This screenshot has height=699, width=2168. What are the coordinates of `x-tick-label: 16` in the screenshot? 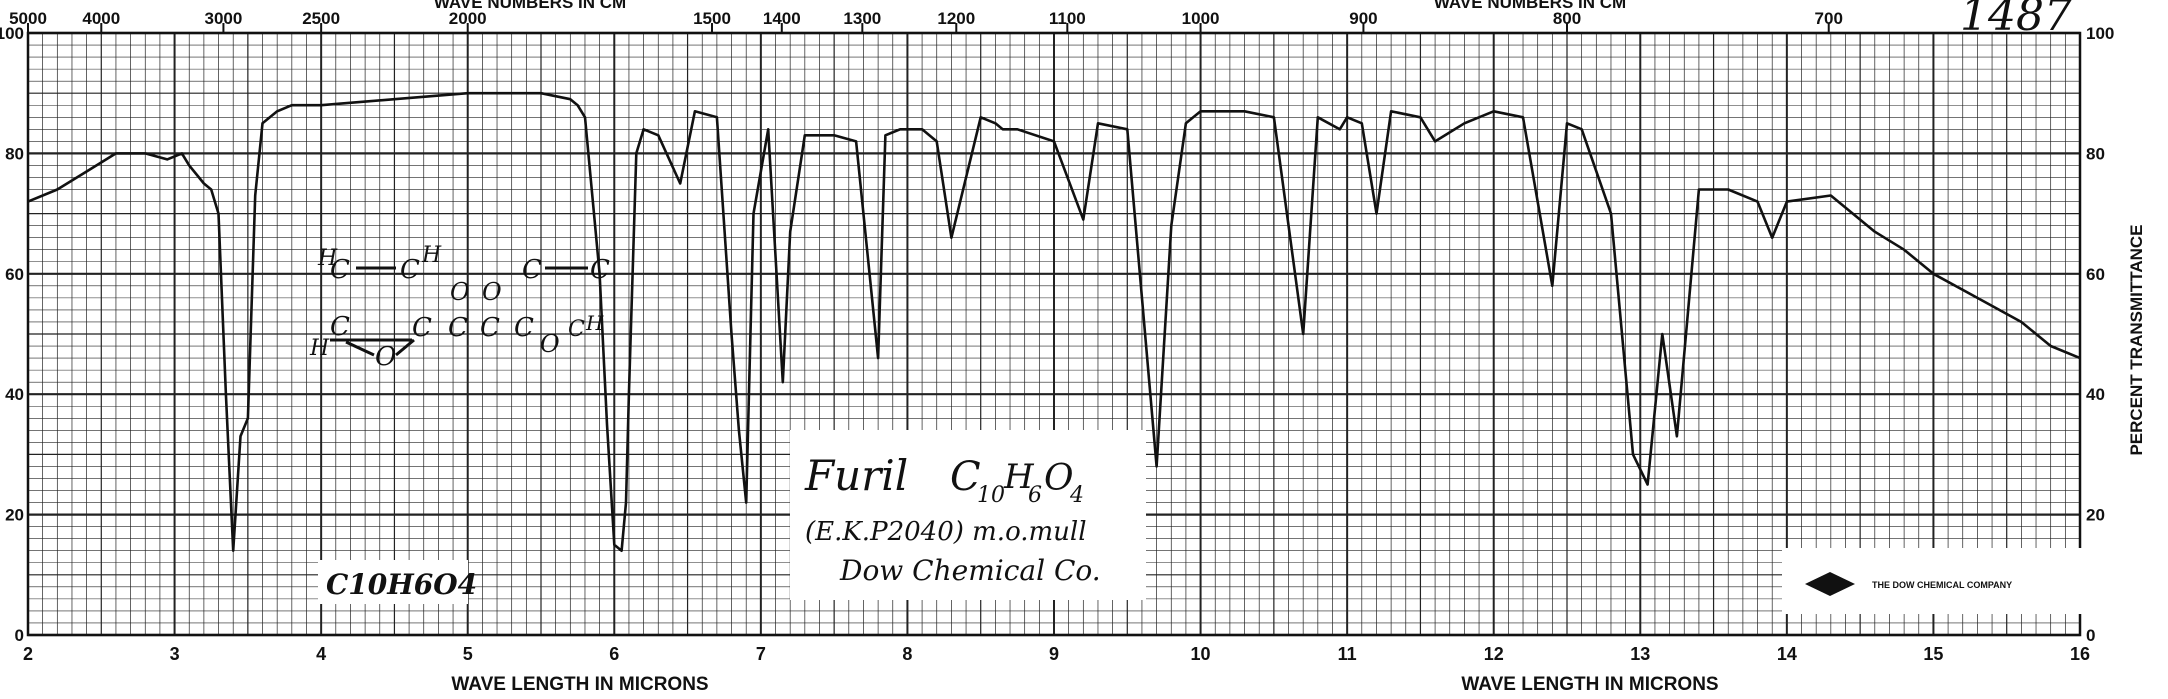 It's located at (2080, 654).